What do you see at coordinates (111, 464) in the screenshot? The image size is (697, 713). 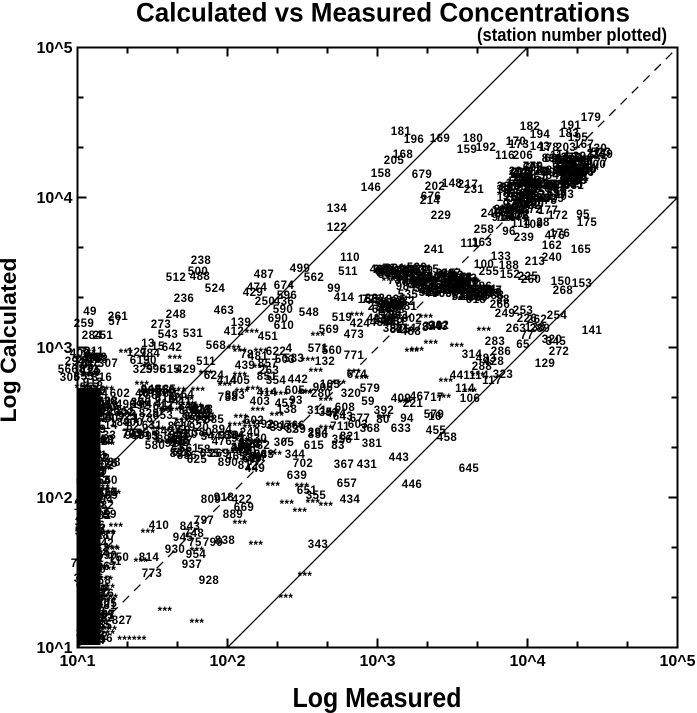 I see `svg-text: 75` at bounding box center [111, 464].